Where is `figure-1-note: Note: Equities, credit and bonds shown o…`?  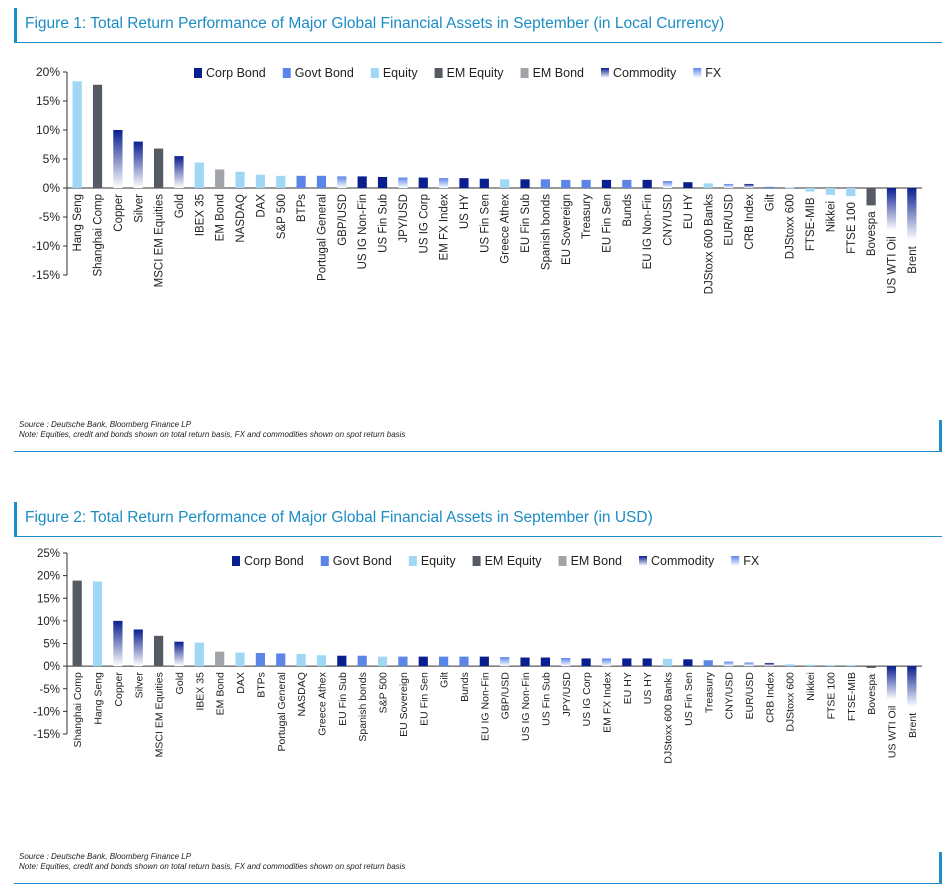
figure-1-note: Note: Equities, credit and bonds shown o… is located at coordinates (212, 434).